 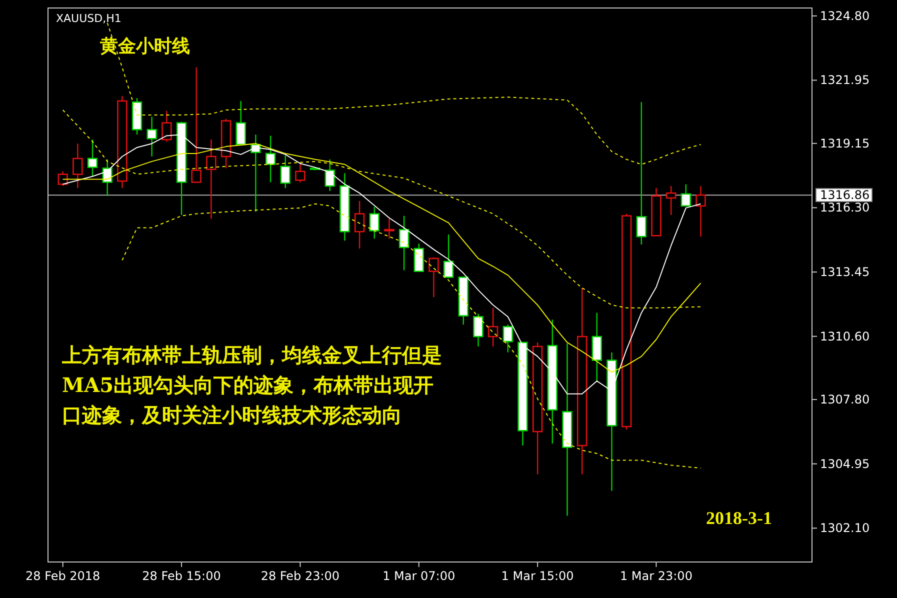 What do you see at coordinates (419, 576) in the screenshot?
I see `x-tick-label: 1 Mar 07:00` at bounding box center [419, 576].